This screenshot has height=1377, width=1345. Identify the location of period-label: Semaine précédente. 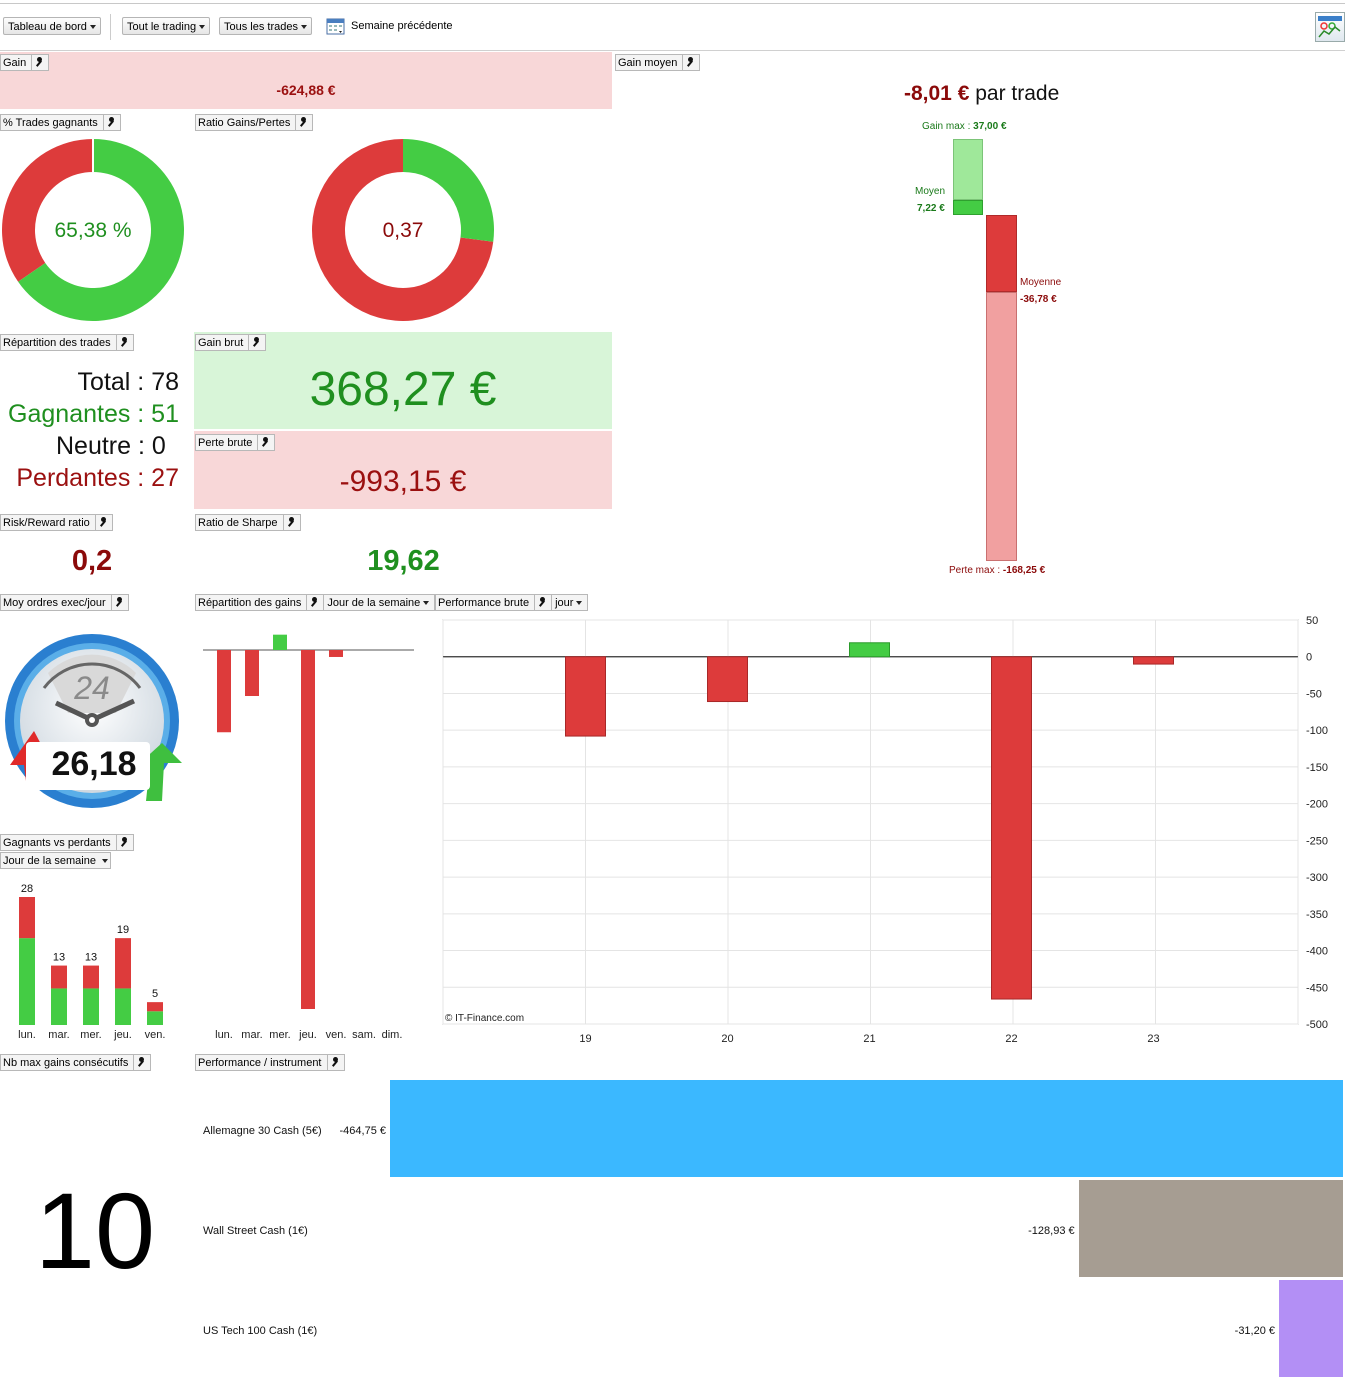
(402, 26).